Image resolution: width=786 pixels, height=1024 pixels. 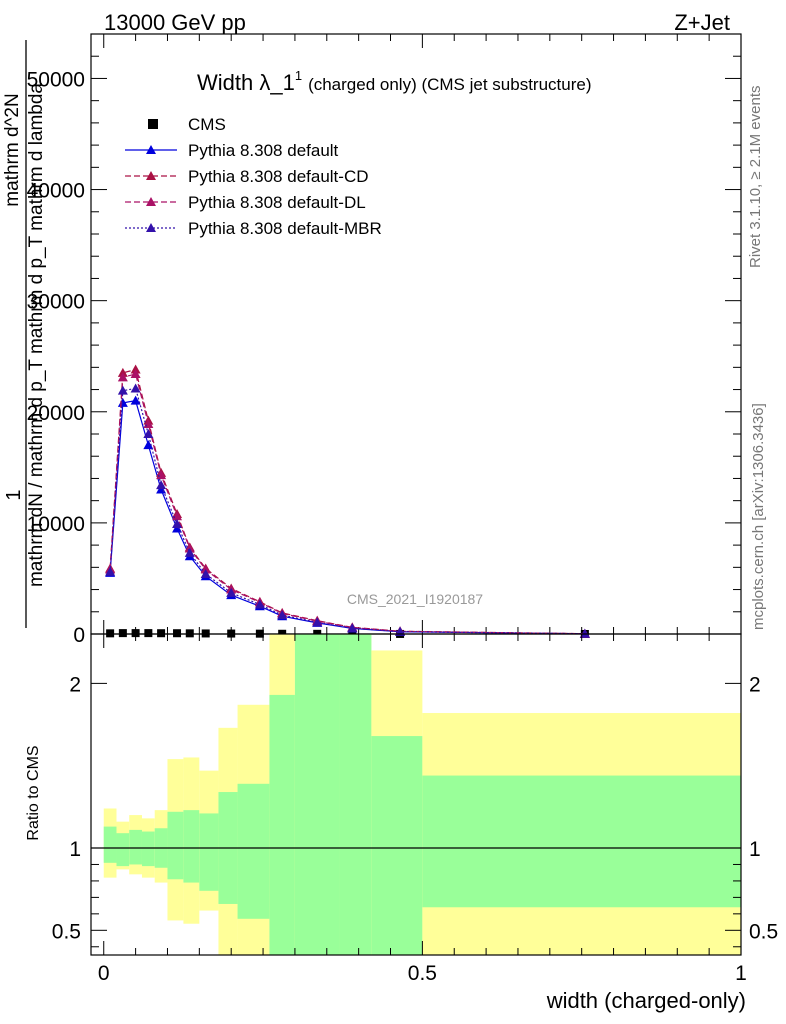 I want to click on process-label: Z+Jet, so click(x=702, y=22).